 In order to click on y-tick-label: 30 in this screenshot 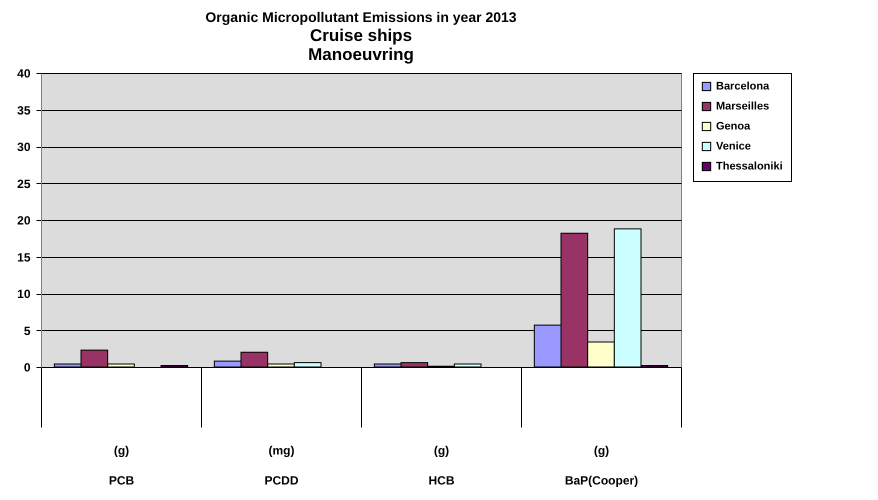, I will do `click(24, 147)`.